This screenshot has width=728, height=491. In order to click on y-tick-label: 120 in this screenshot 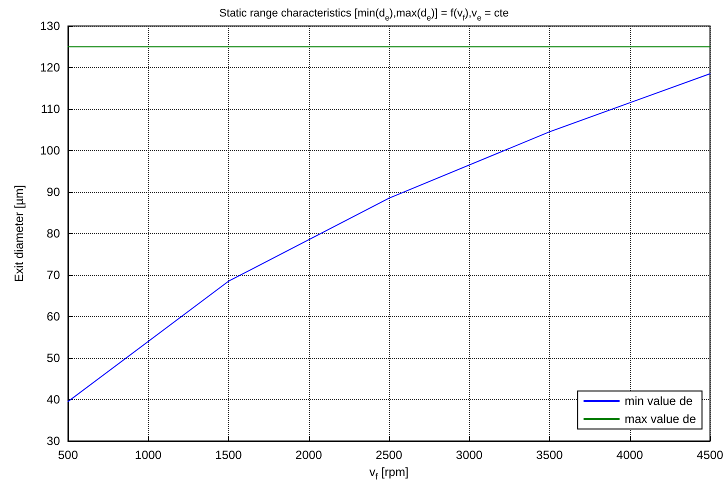, I will do `click(50, 67)`.